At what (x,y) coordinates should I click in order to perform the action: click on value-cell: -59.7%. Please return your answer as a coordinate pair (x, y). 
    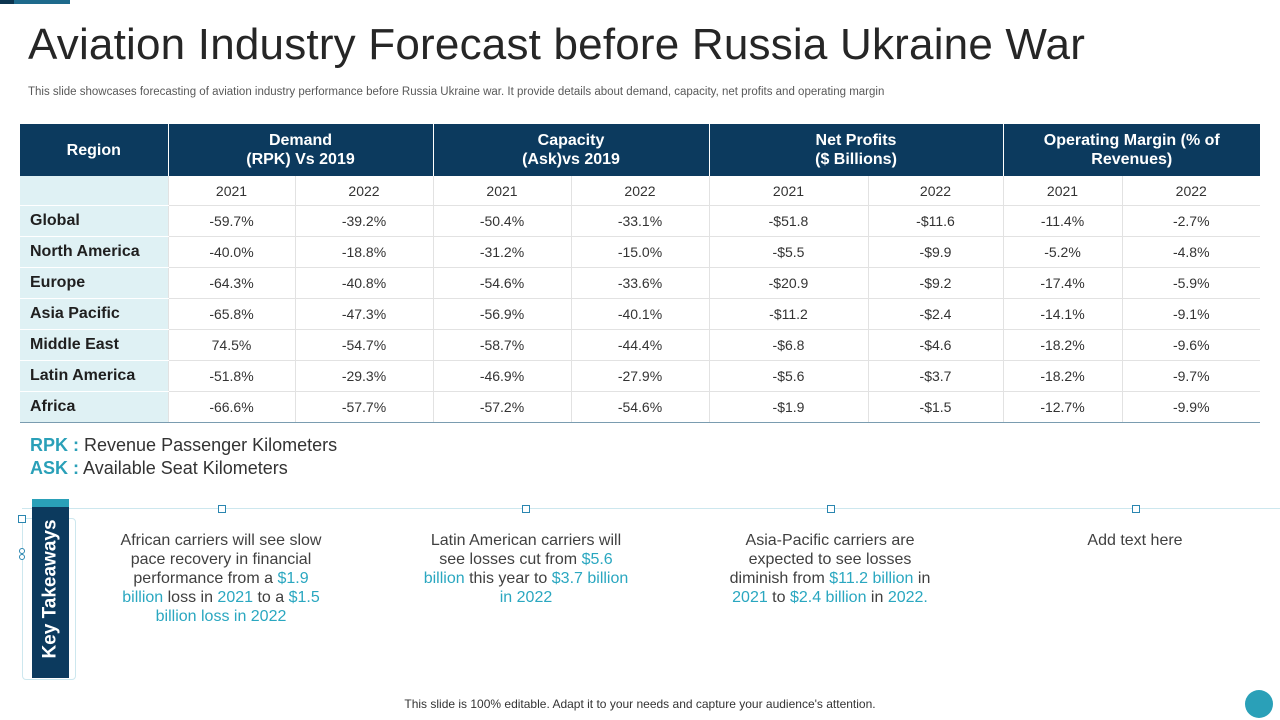
    Looking at the image, I should click on (231, 221).